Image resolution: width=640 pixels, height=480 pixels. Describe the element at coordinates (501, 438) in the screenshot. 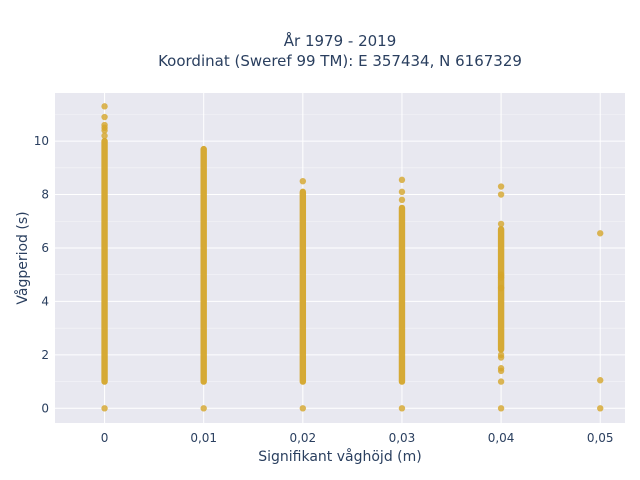

I see `x-tick-label: 0,04` at that location.